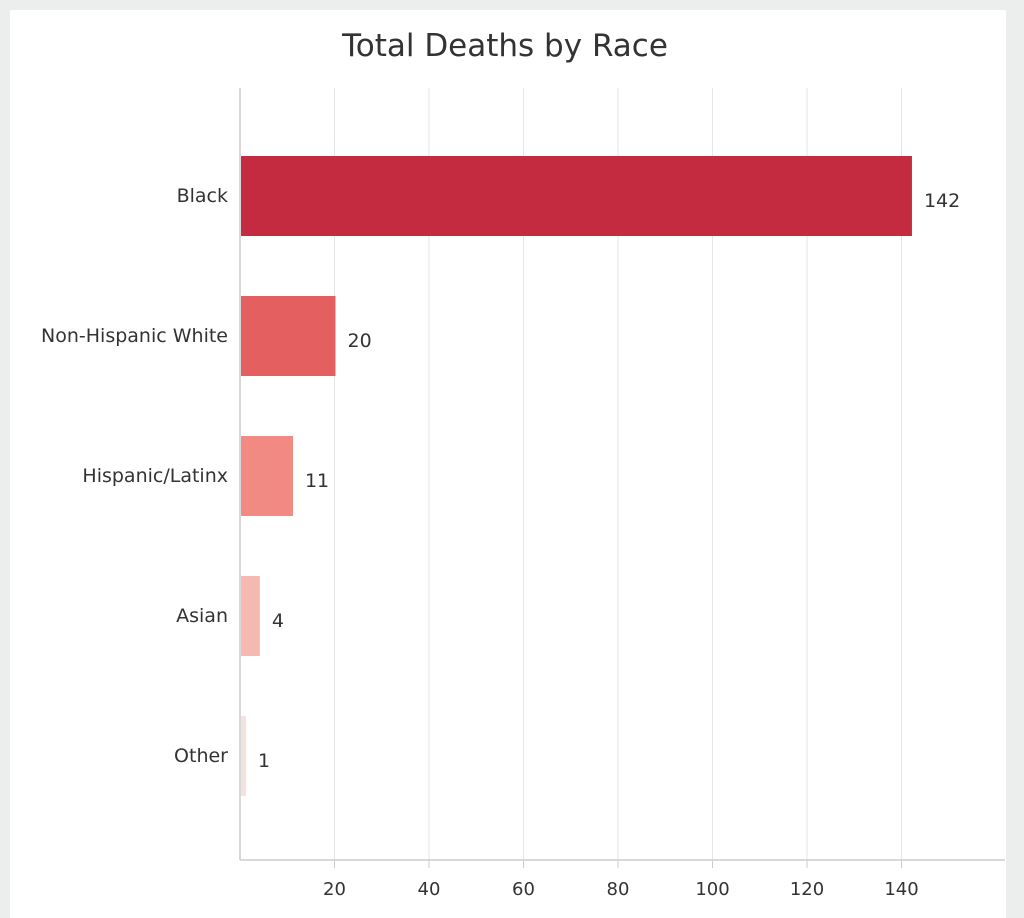  What do you see at coordinates (202, 196) in the screenshot?
I see `category-label: Black` at bounding box center [202, 196].